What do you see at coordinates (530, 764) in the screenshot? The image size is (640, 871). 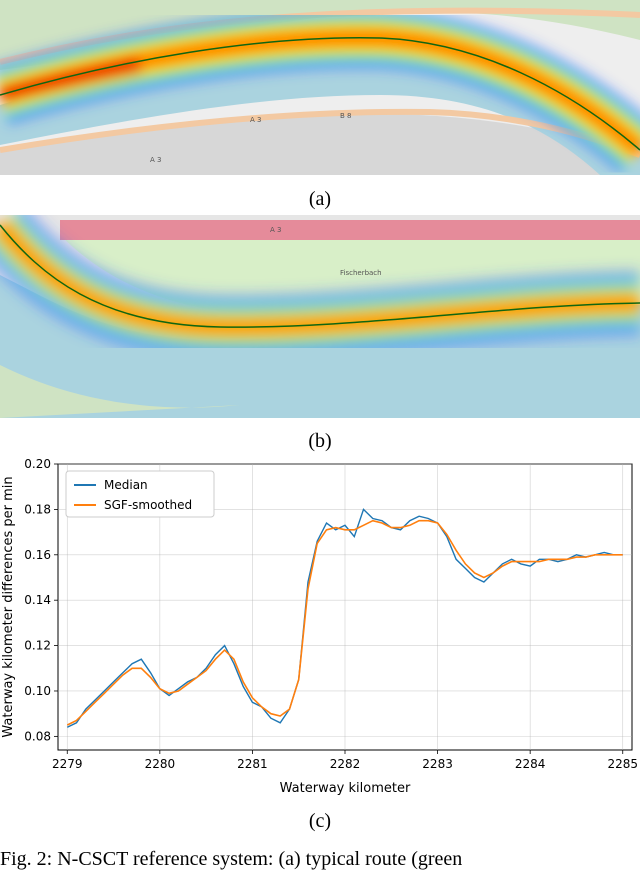 I see `x-tick-label: 2284` at bounding box center [530, 764].